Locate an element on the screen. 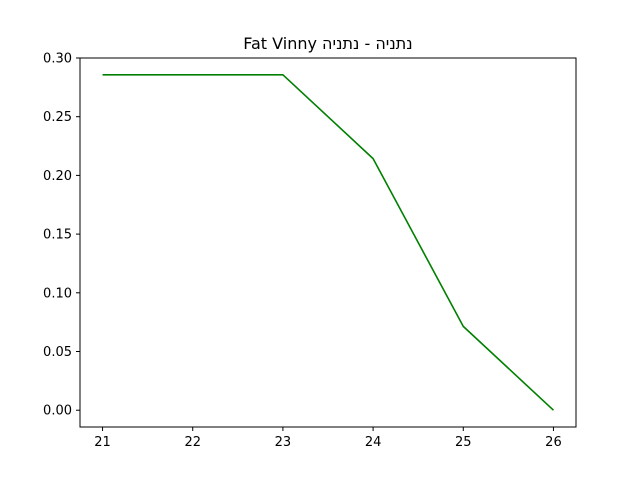  x-tick-label: 22 is located at coordinates (192, 442).